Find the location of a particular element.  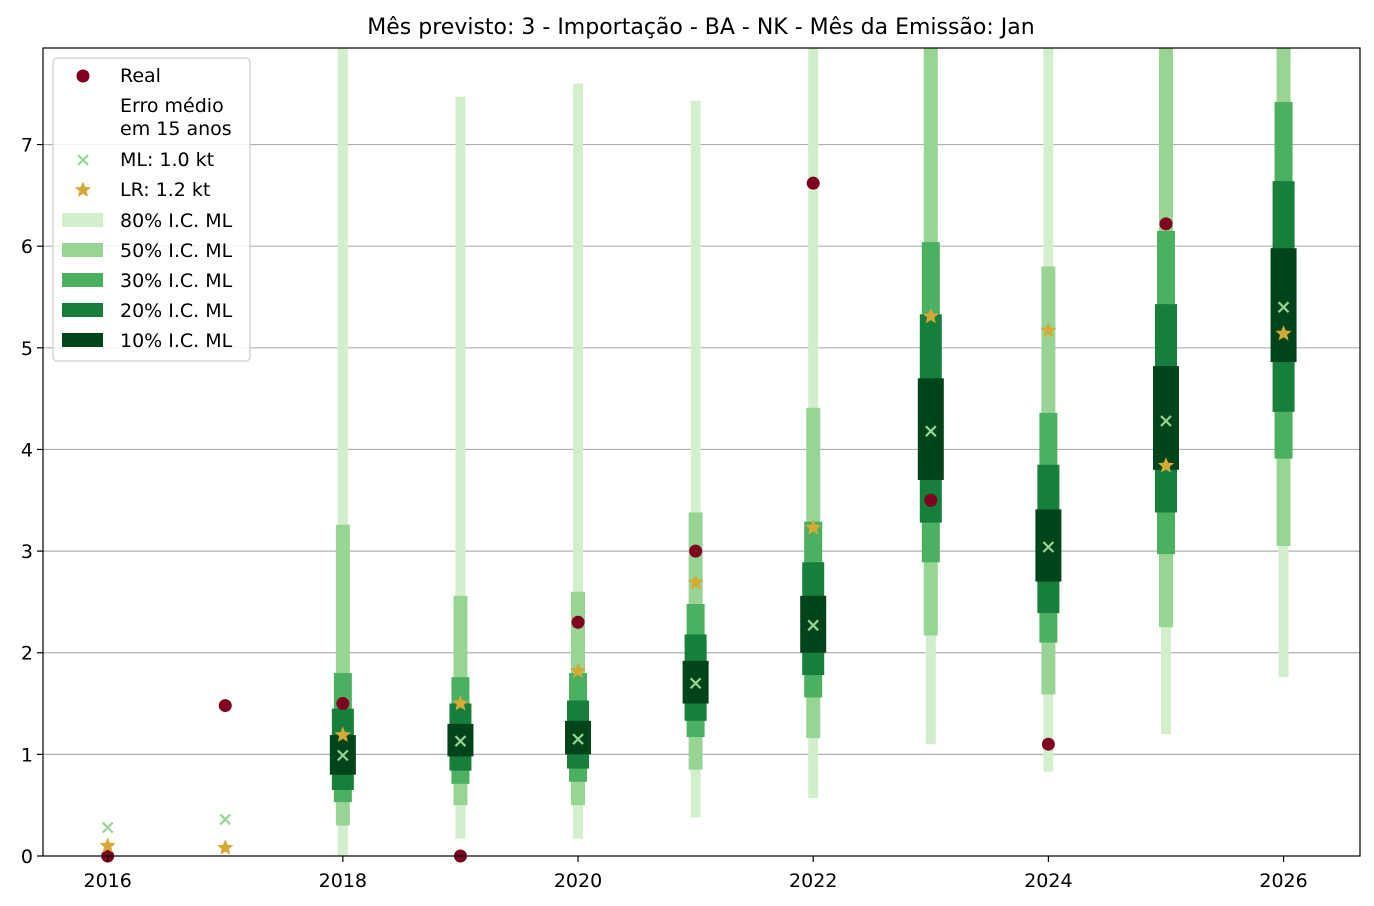

legend-lr-marker is located at coordinates (83, 189).